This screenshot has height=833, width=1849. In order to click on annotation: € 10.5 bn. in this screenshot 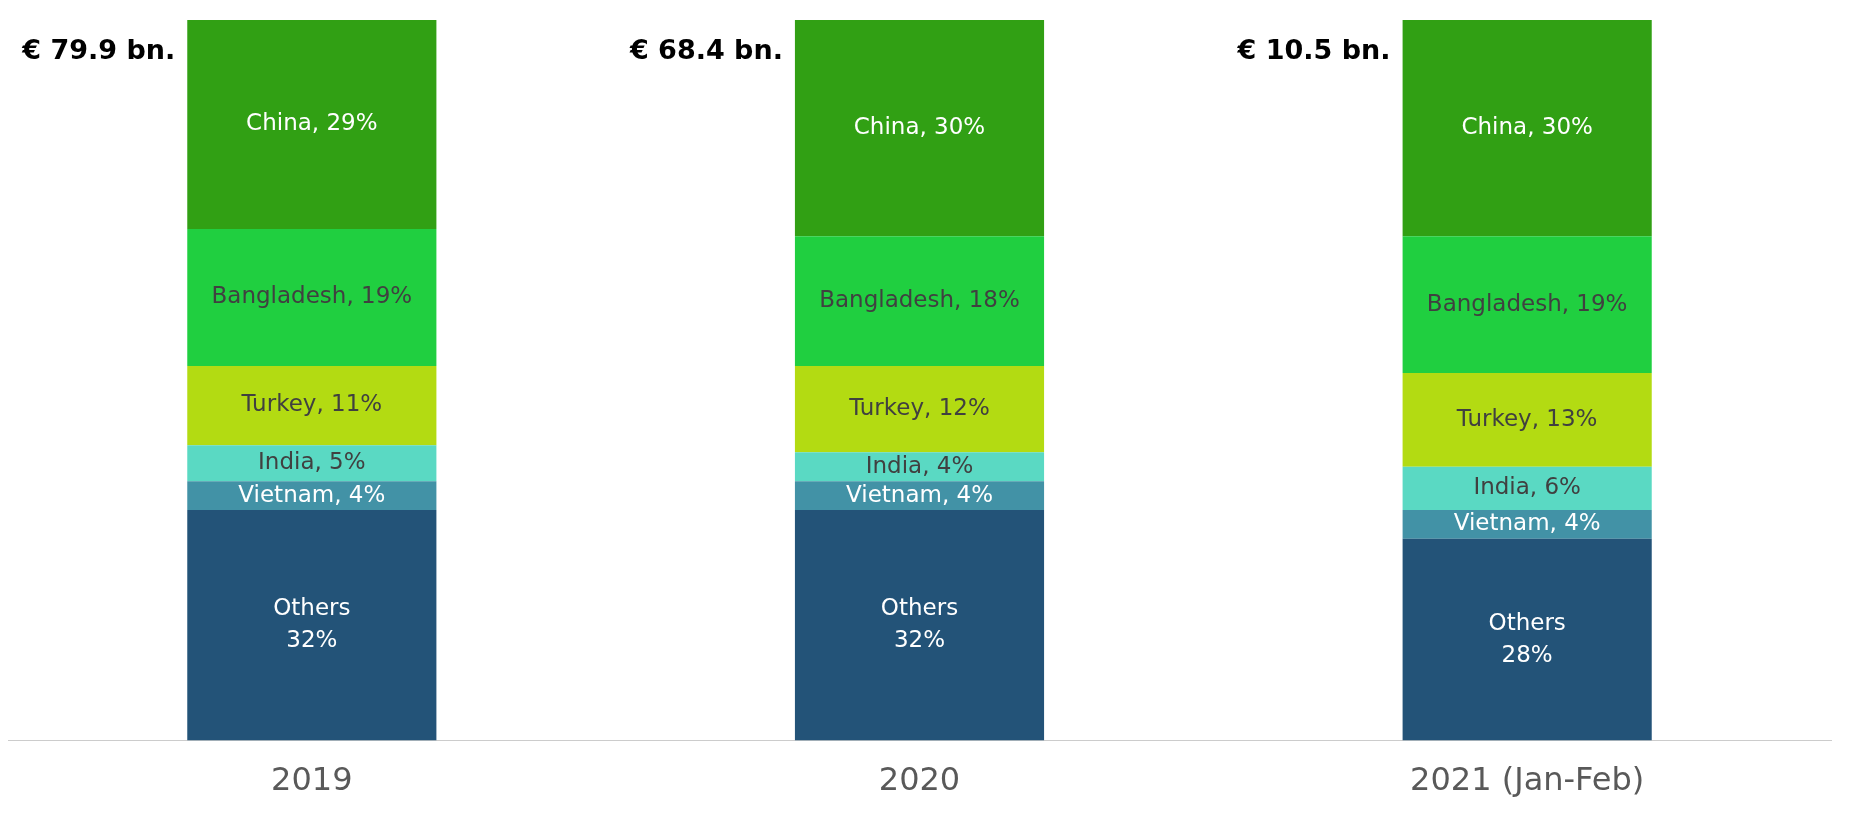, I will do `click(1313, 49)`.